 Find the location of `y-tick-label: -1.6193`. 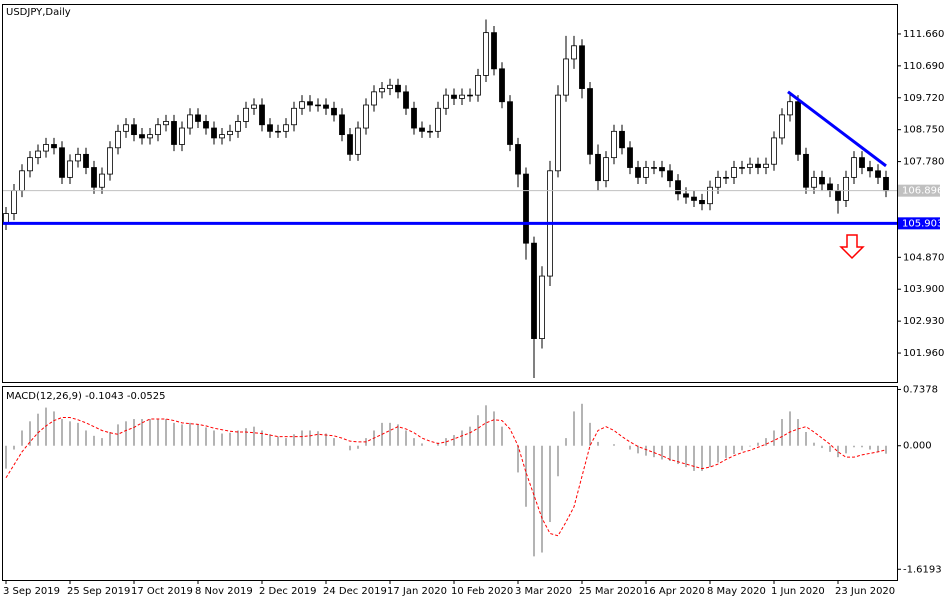

y-tick-label: -1.6193 is located at coordinates (922, 569).